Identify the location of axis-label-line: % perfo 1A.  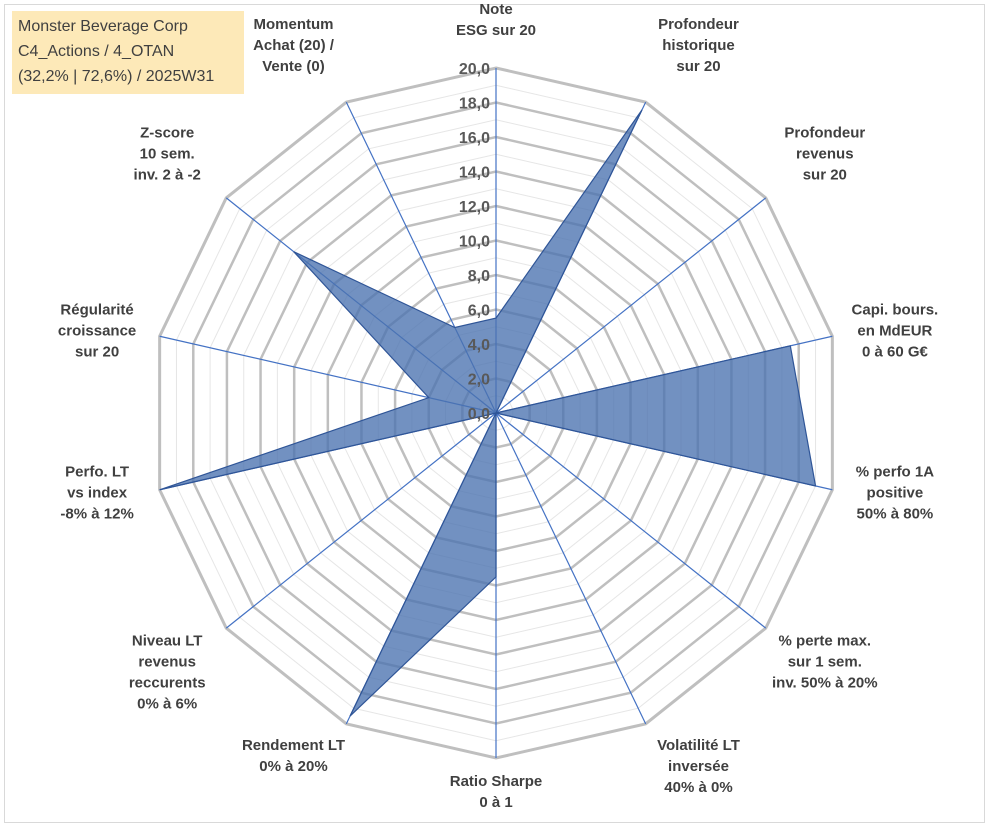
(895, 471).